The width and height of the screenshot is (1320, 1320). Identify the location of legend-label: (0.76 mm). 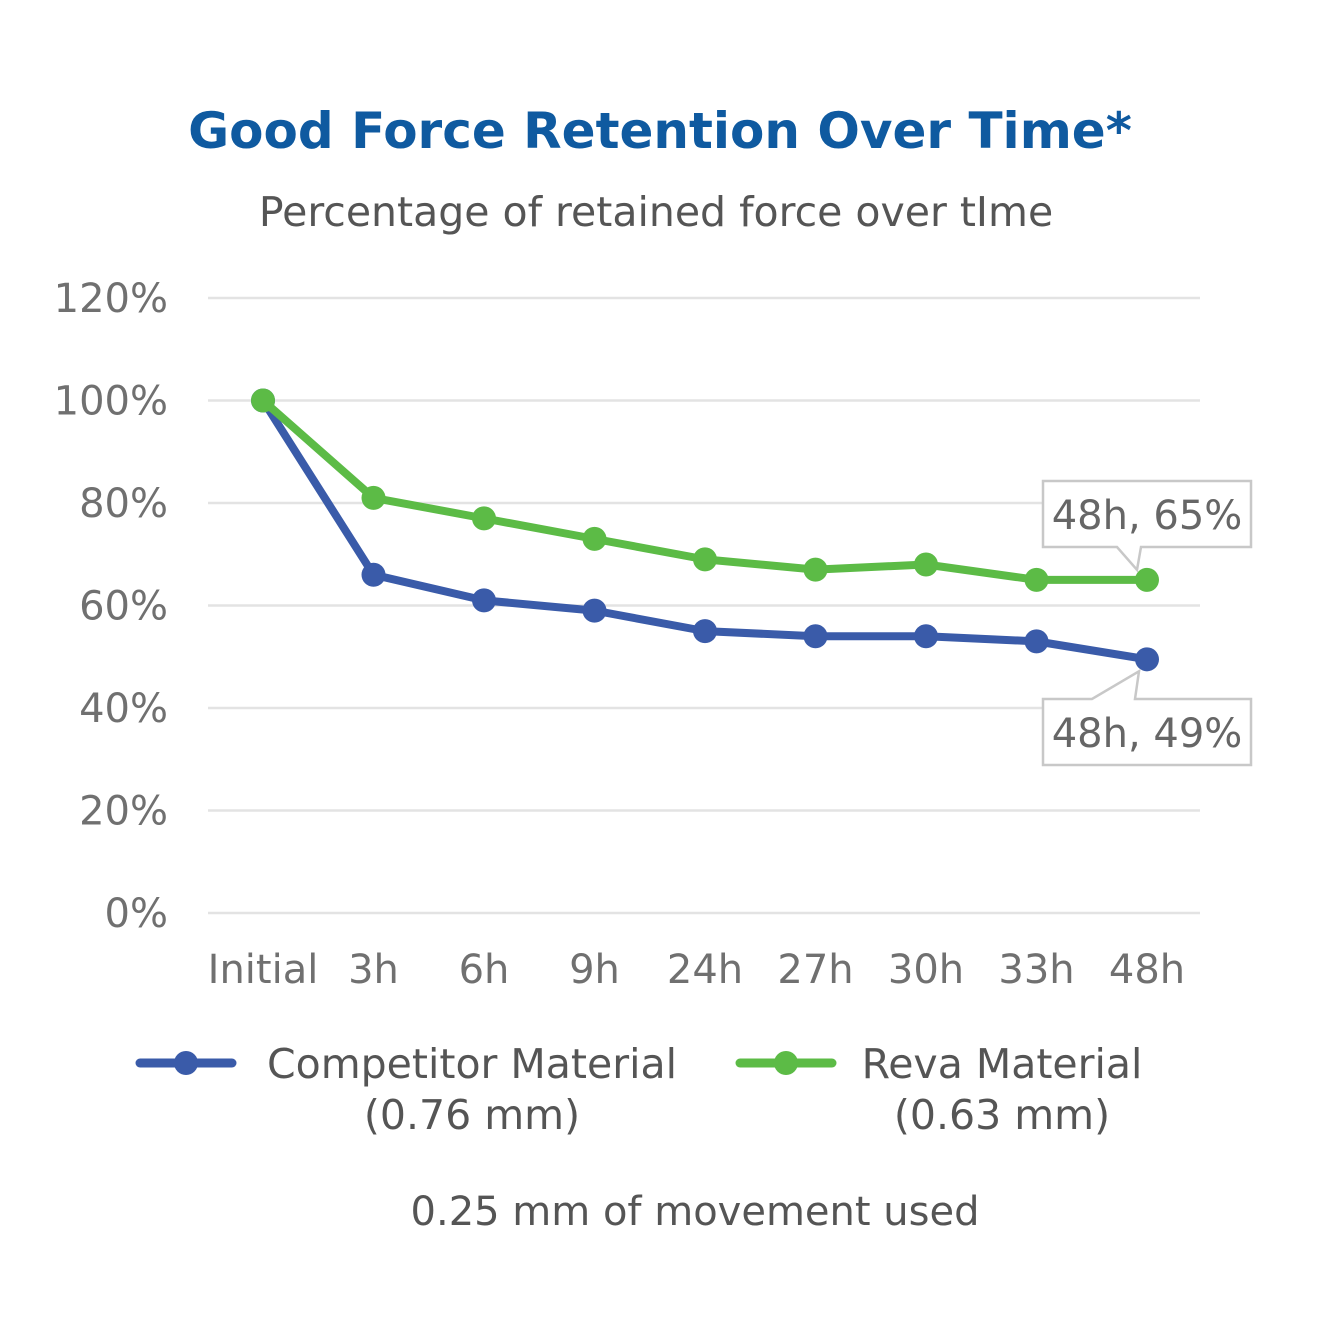
(472, 1115).